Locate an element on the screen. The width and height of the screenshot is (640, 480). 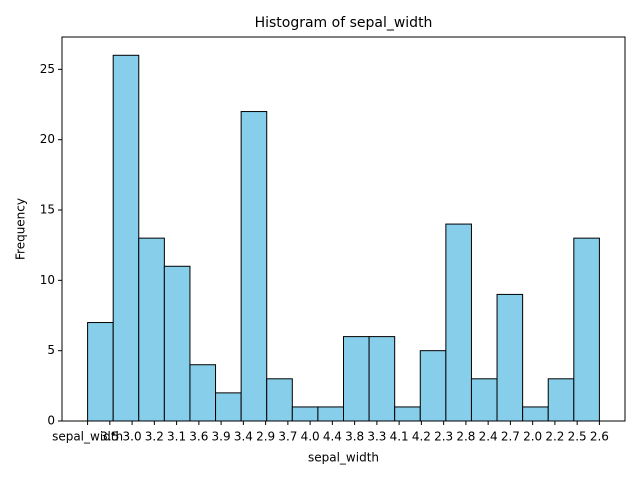
y-tick-label: 5 is located at coordinates (51, 350).